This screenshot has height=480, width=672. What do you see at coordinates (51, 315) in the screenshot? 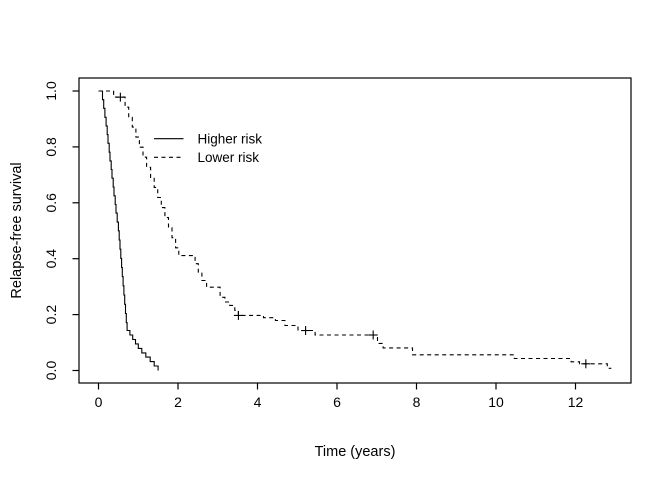
I see `y-tick-label: 0.2` at bounding box center [51, 315].